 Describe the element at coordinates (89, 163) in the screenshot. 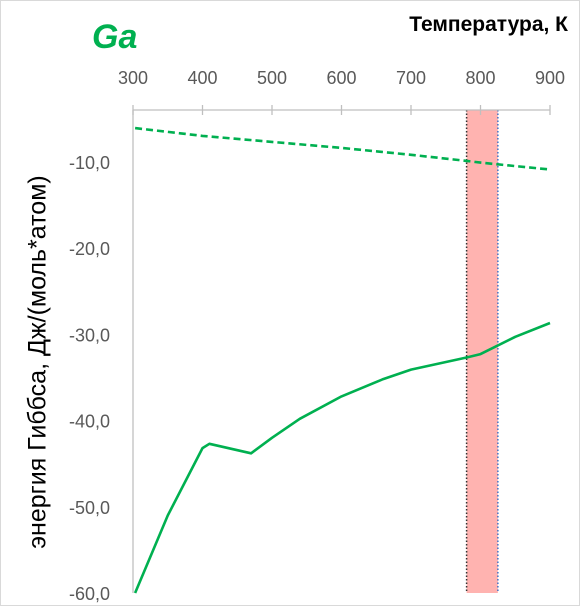

I see `y-tick-label-10: -10,0` at that location.